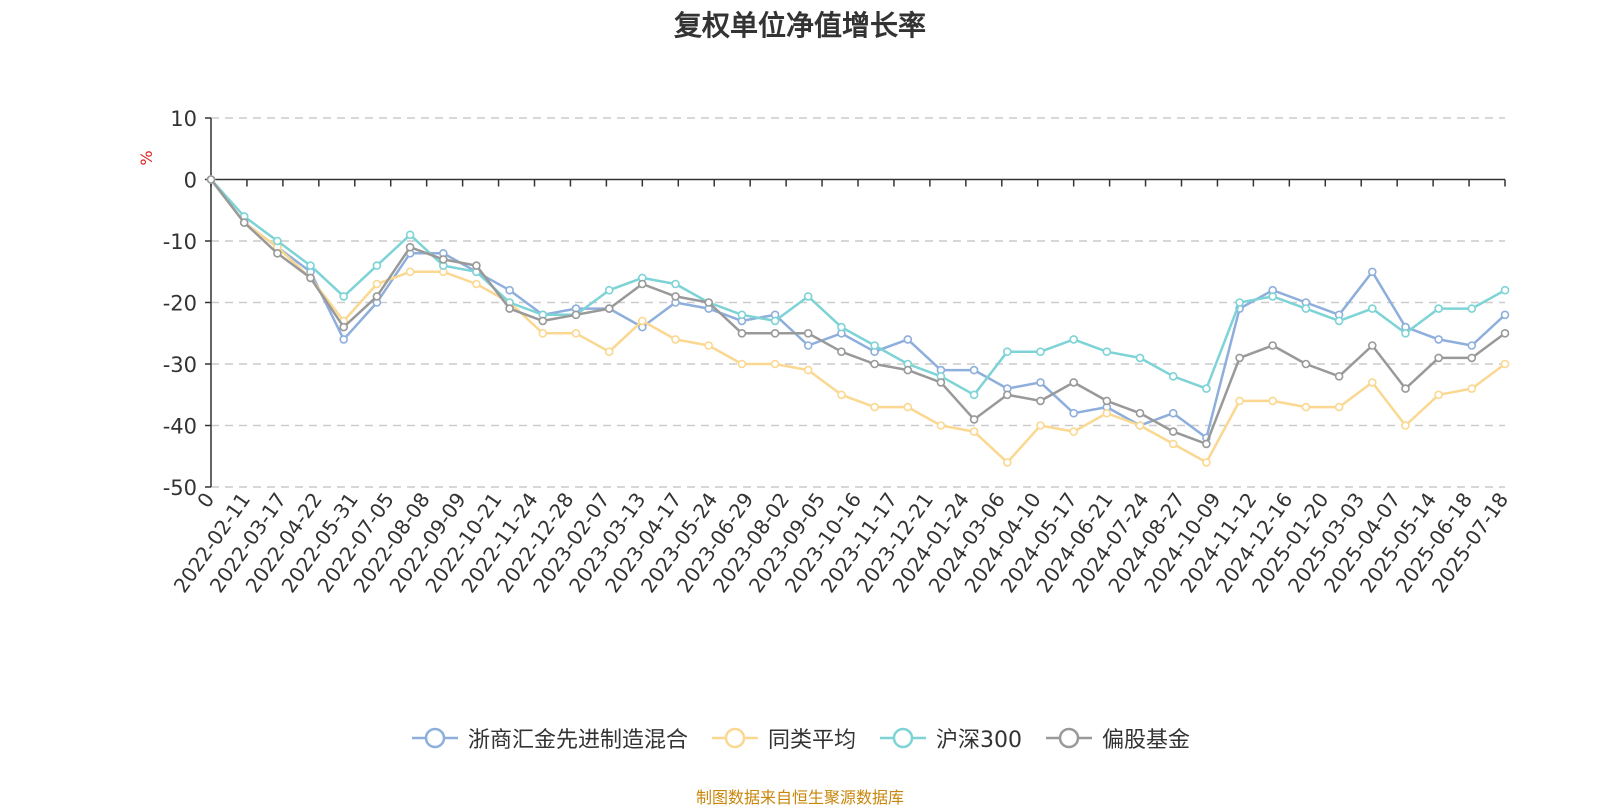 Image resolution: width=1600 pixels, height=808 pixels. Describe the element at coordinates (783, 738) in the screenshot. I see `legend-item-1: 同类平均` at that location.